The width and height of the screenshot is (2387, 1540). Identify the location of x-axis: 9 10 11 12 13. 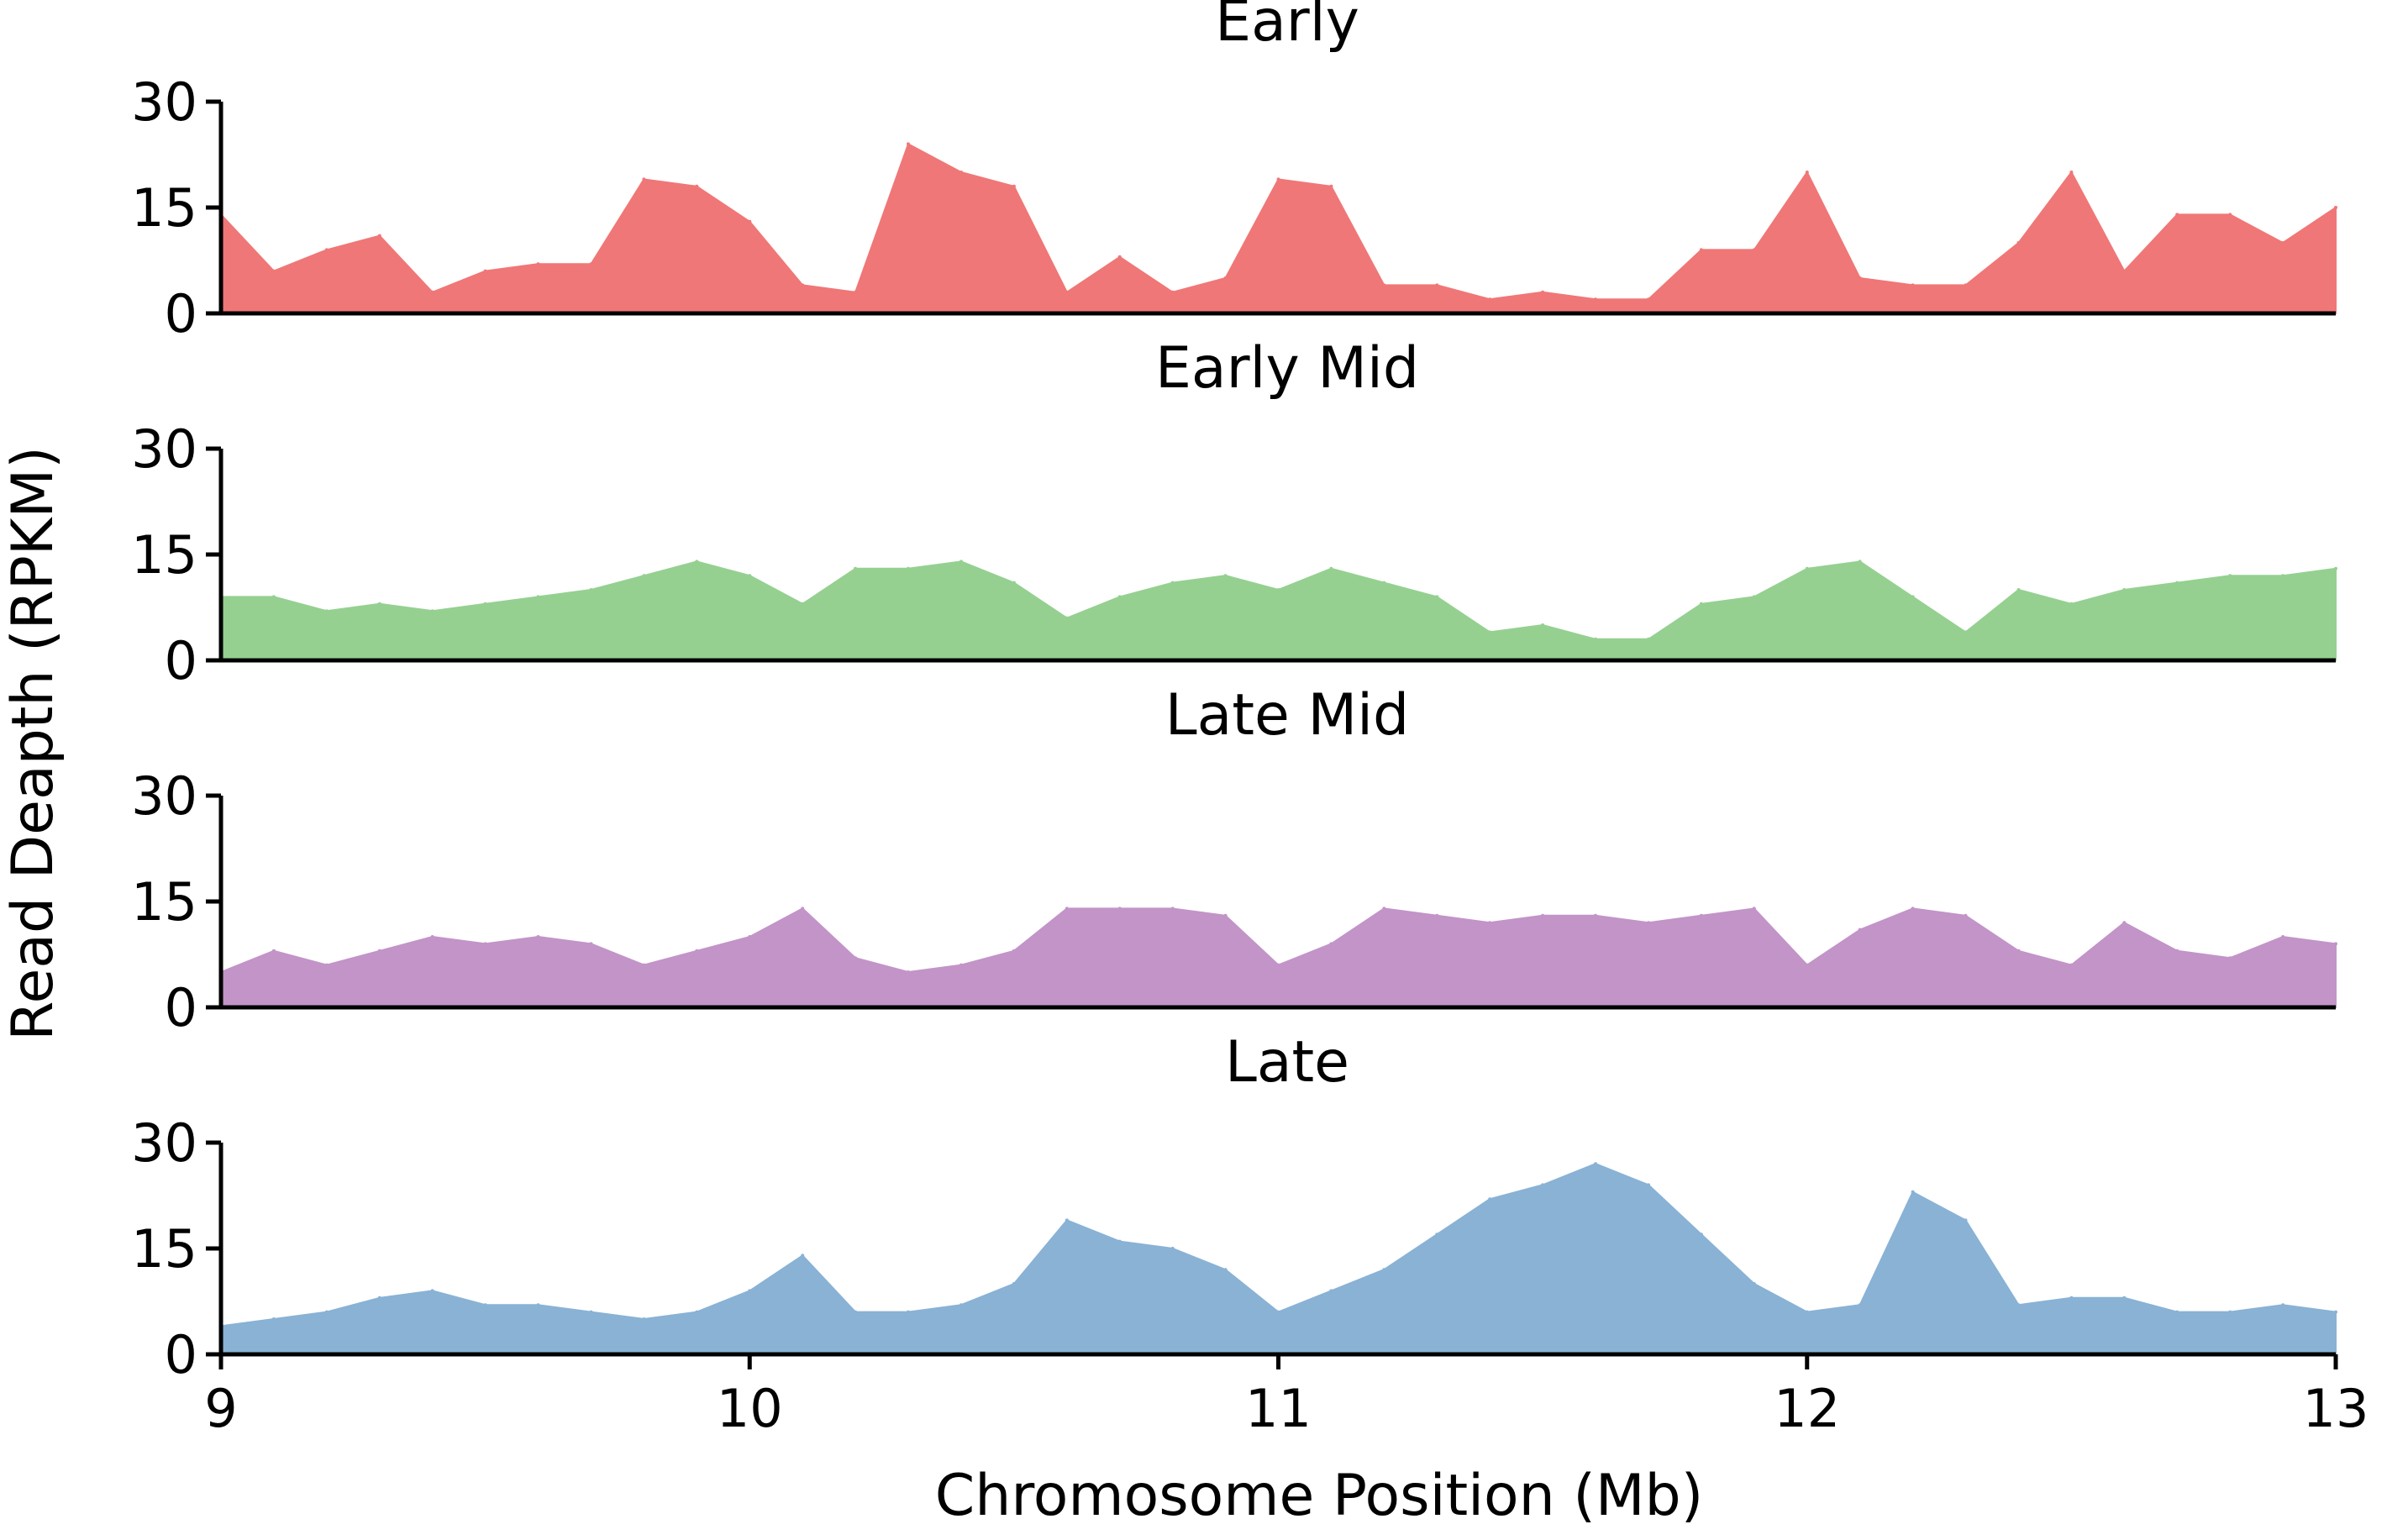
(1286, 1397).